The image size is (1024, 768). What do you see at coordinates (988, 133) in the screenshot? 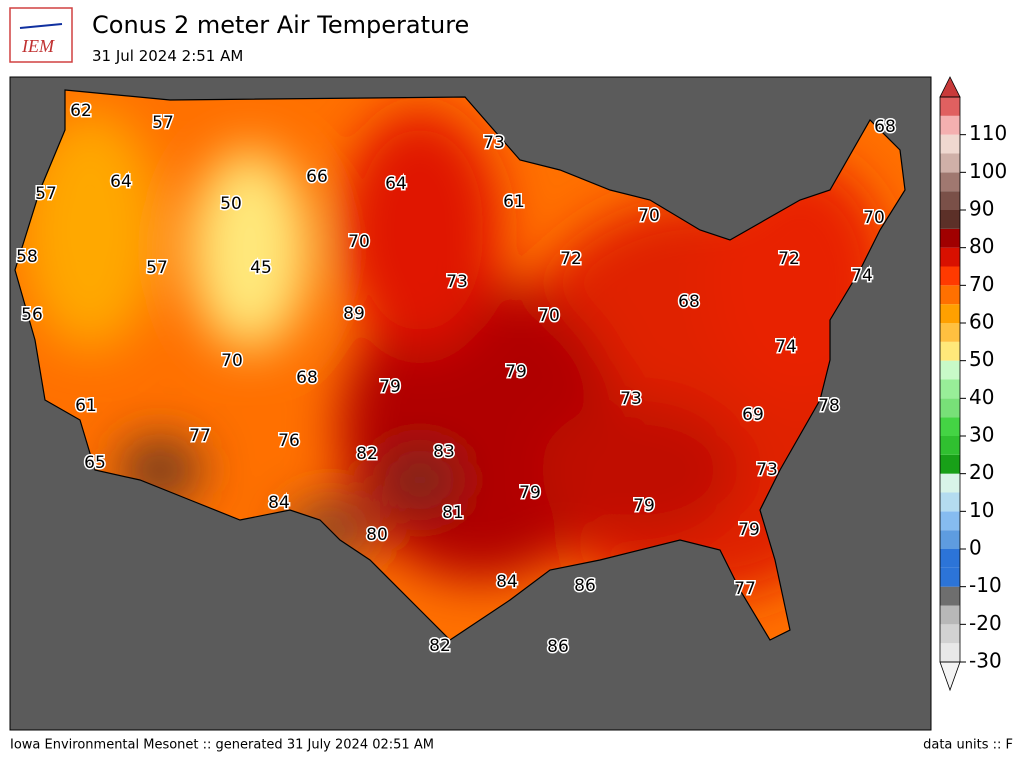
I see `colorbar-tick-label: 110` at bounding box center [988, 133].